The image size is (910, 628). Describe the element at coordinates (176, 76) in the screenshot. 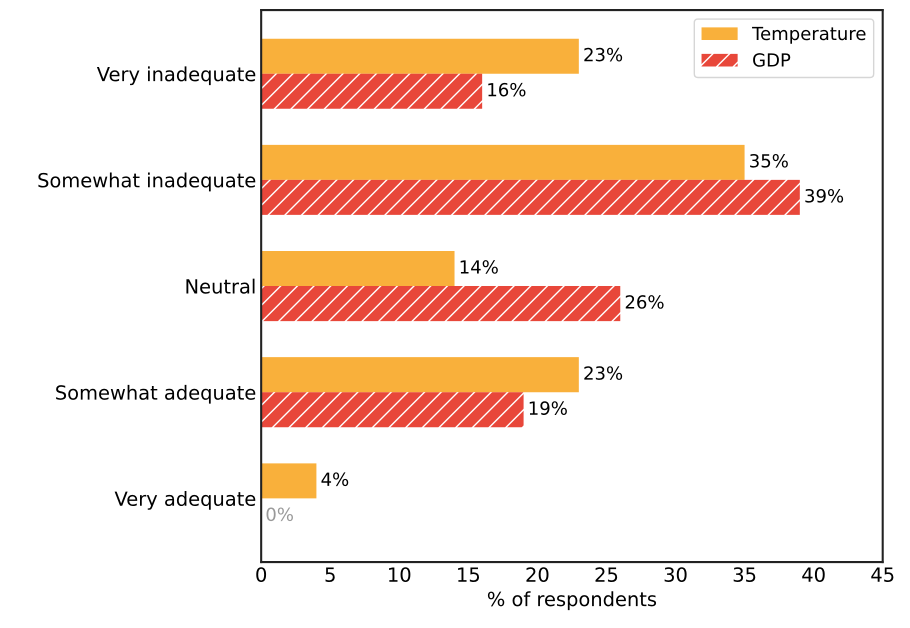

I see `y-tick-label: Very inadequate` at that location.